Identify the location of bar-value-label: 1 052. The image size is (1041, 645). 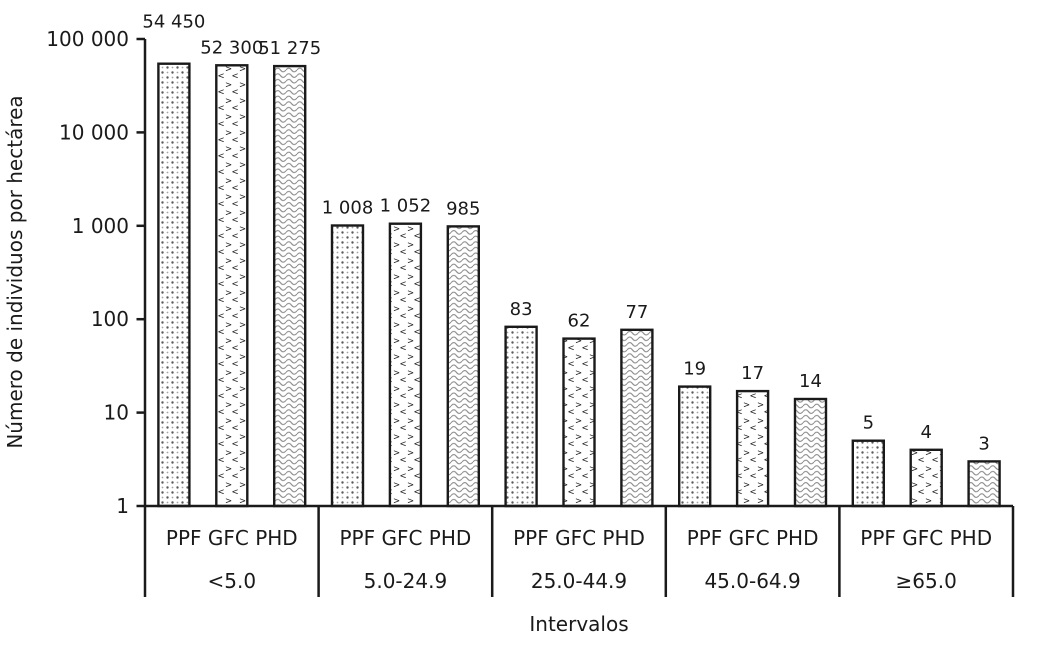
(406, 206).